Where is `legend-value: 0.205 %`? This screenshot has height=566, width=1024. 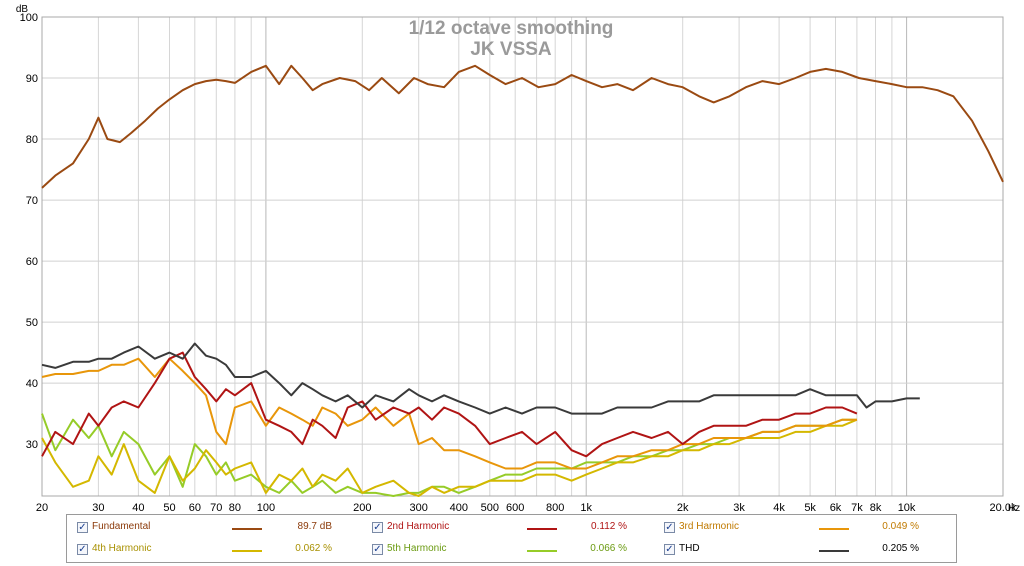 legend-value: 0.205 % is located at coordinates (900, 548).